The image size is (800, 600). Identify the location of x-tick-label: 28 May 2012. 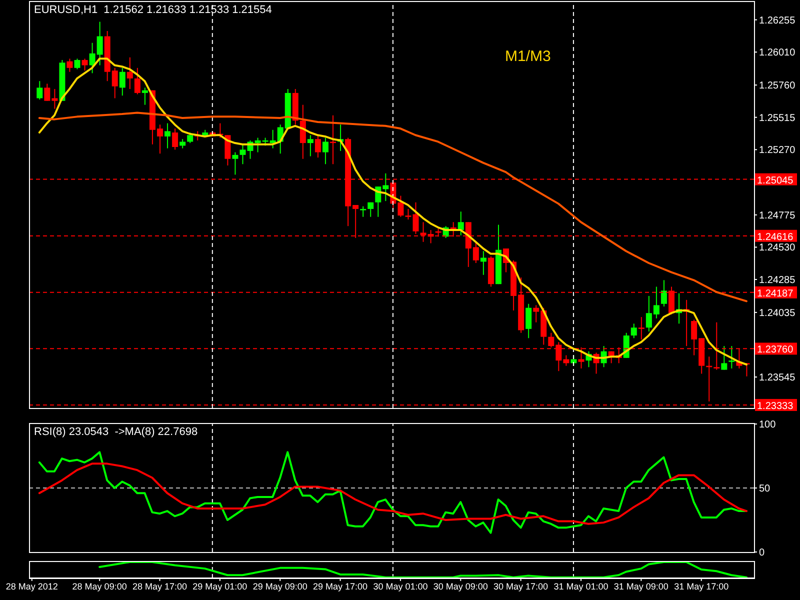
(32, 586).